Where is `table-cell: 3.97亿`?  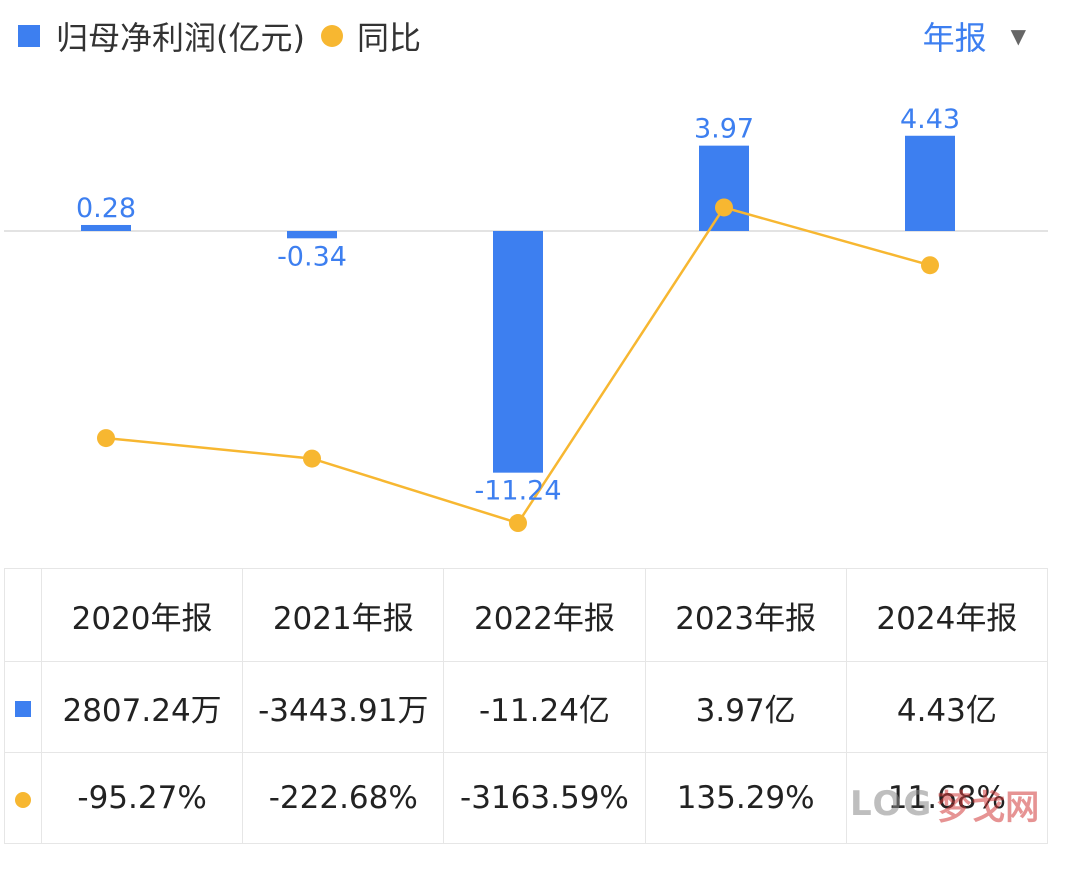 table-cell: 3.97亿 is located at coordinates (745, 707).